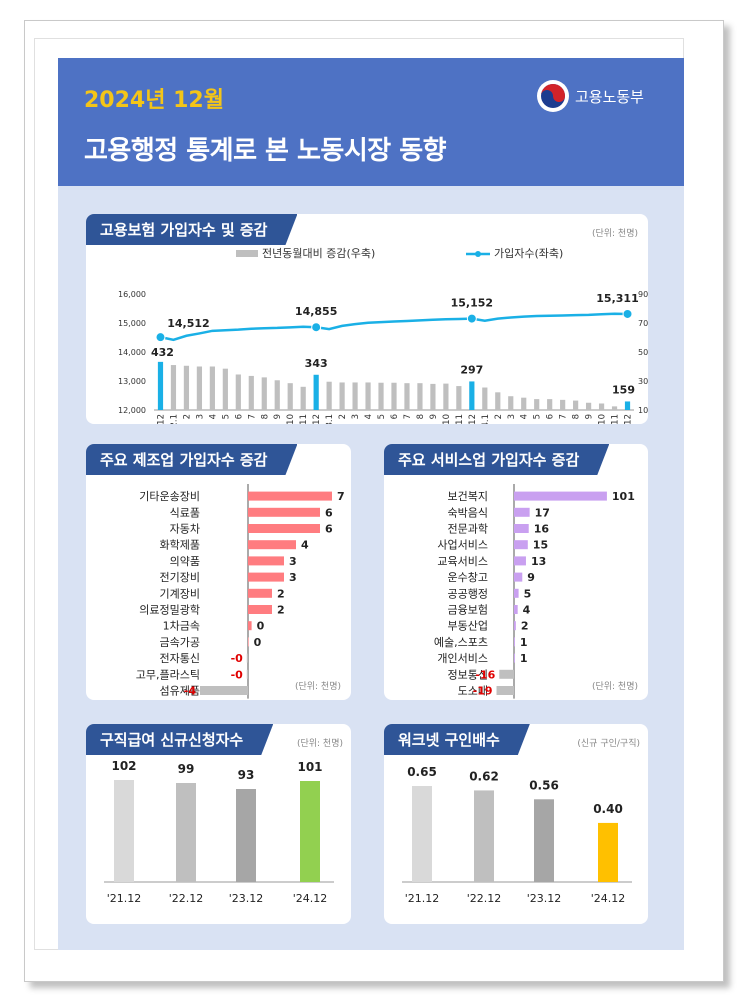  Describe the element at coordinates (180, 545) in the screenshot. I see `category-label: 화학제품` at that location.